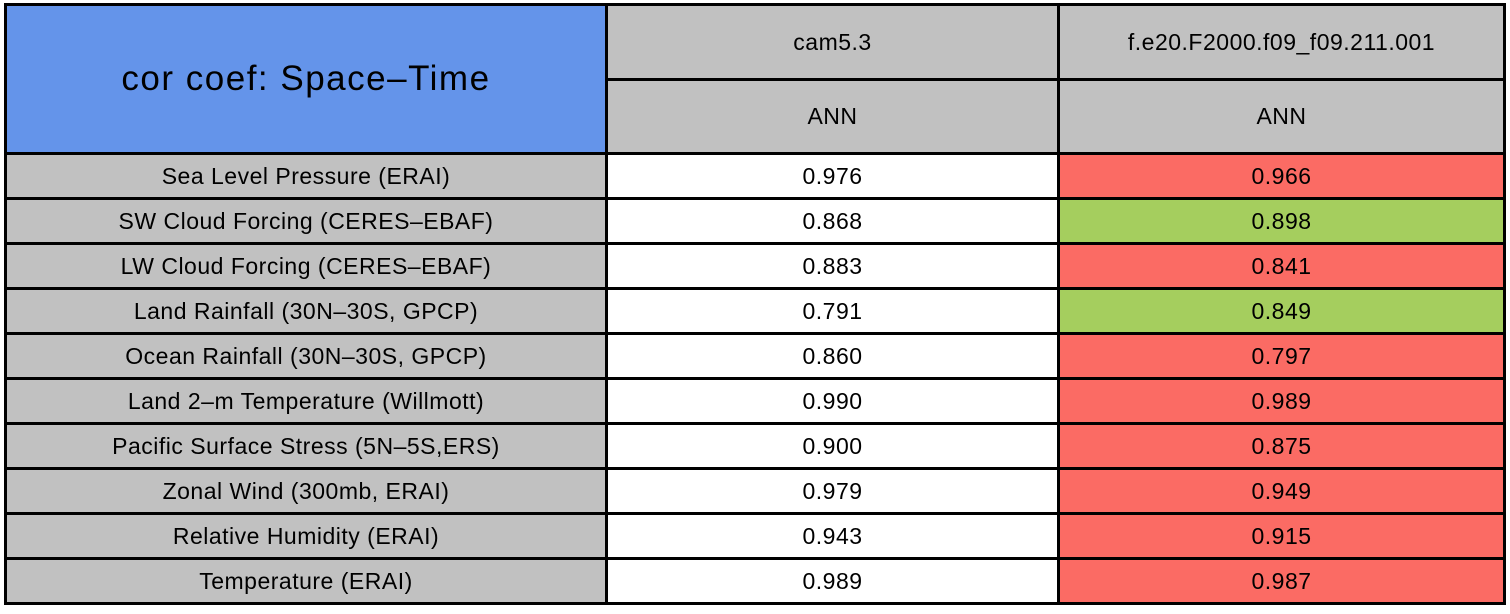  Describe the element at coordinates (306, 446) in the screenshot. I see `row-label: Pacific Surface Stress (5N–5S,ERS)` at that location.